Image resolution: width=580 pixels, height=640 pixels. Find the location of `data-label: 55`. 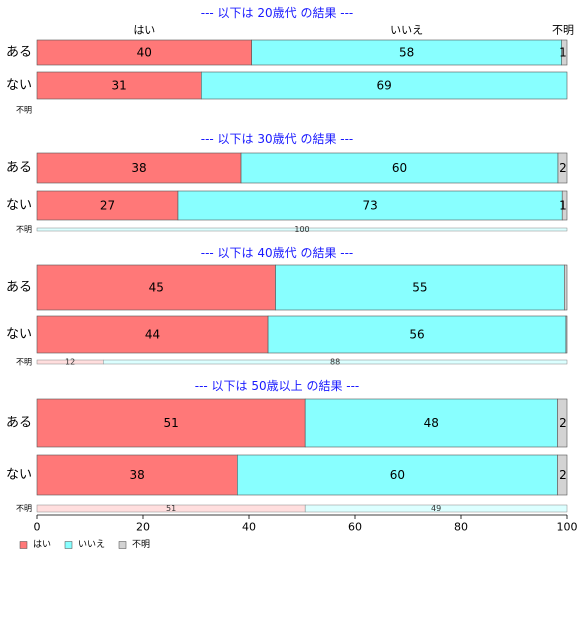

data-label: 55 is located at coordinates (419, 288).